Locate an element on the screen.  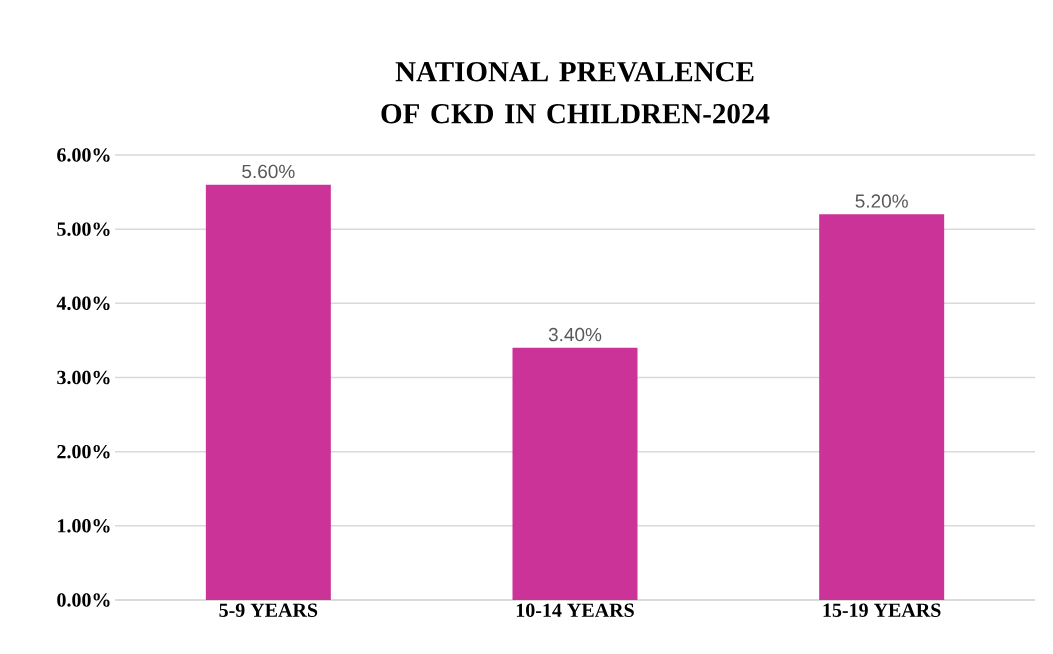
y-tick-label: 0.00% is located at coordinates (83, 600).